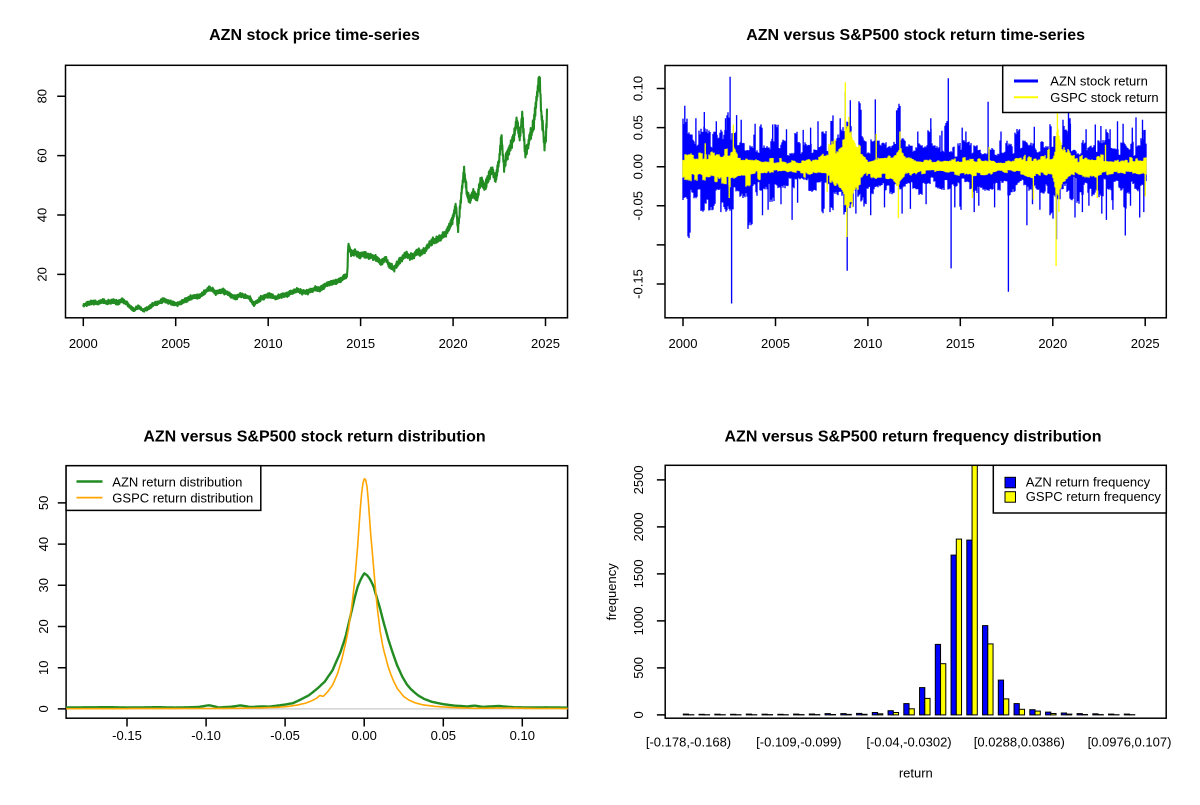 The image size is (1200, 805). I want to click on svg-text: AZN stock return, so click(1099, 81).